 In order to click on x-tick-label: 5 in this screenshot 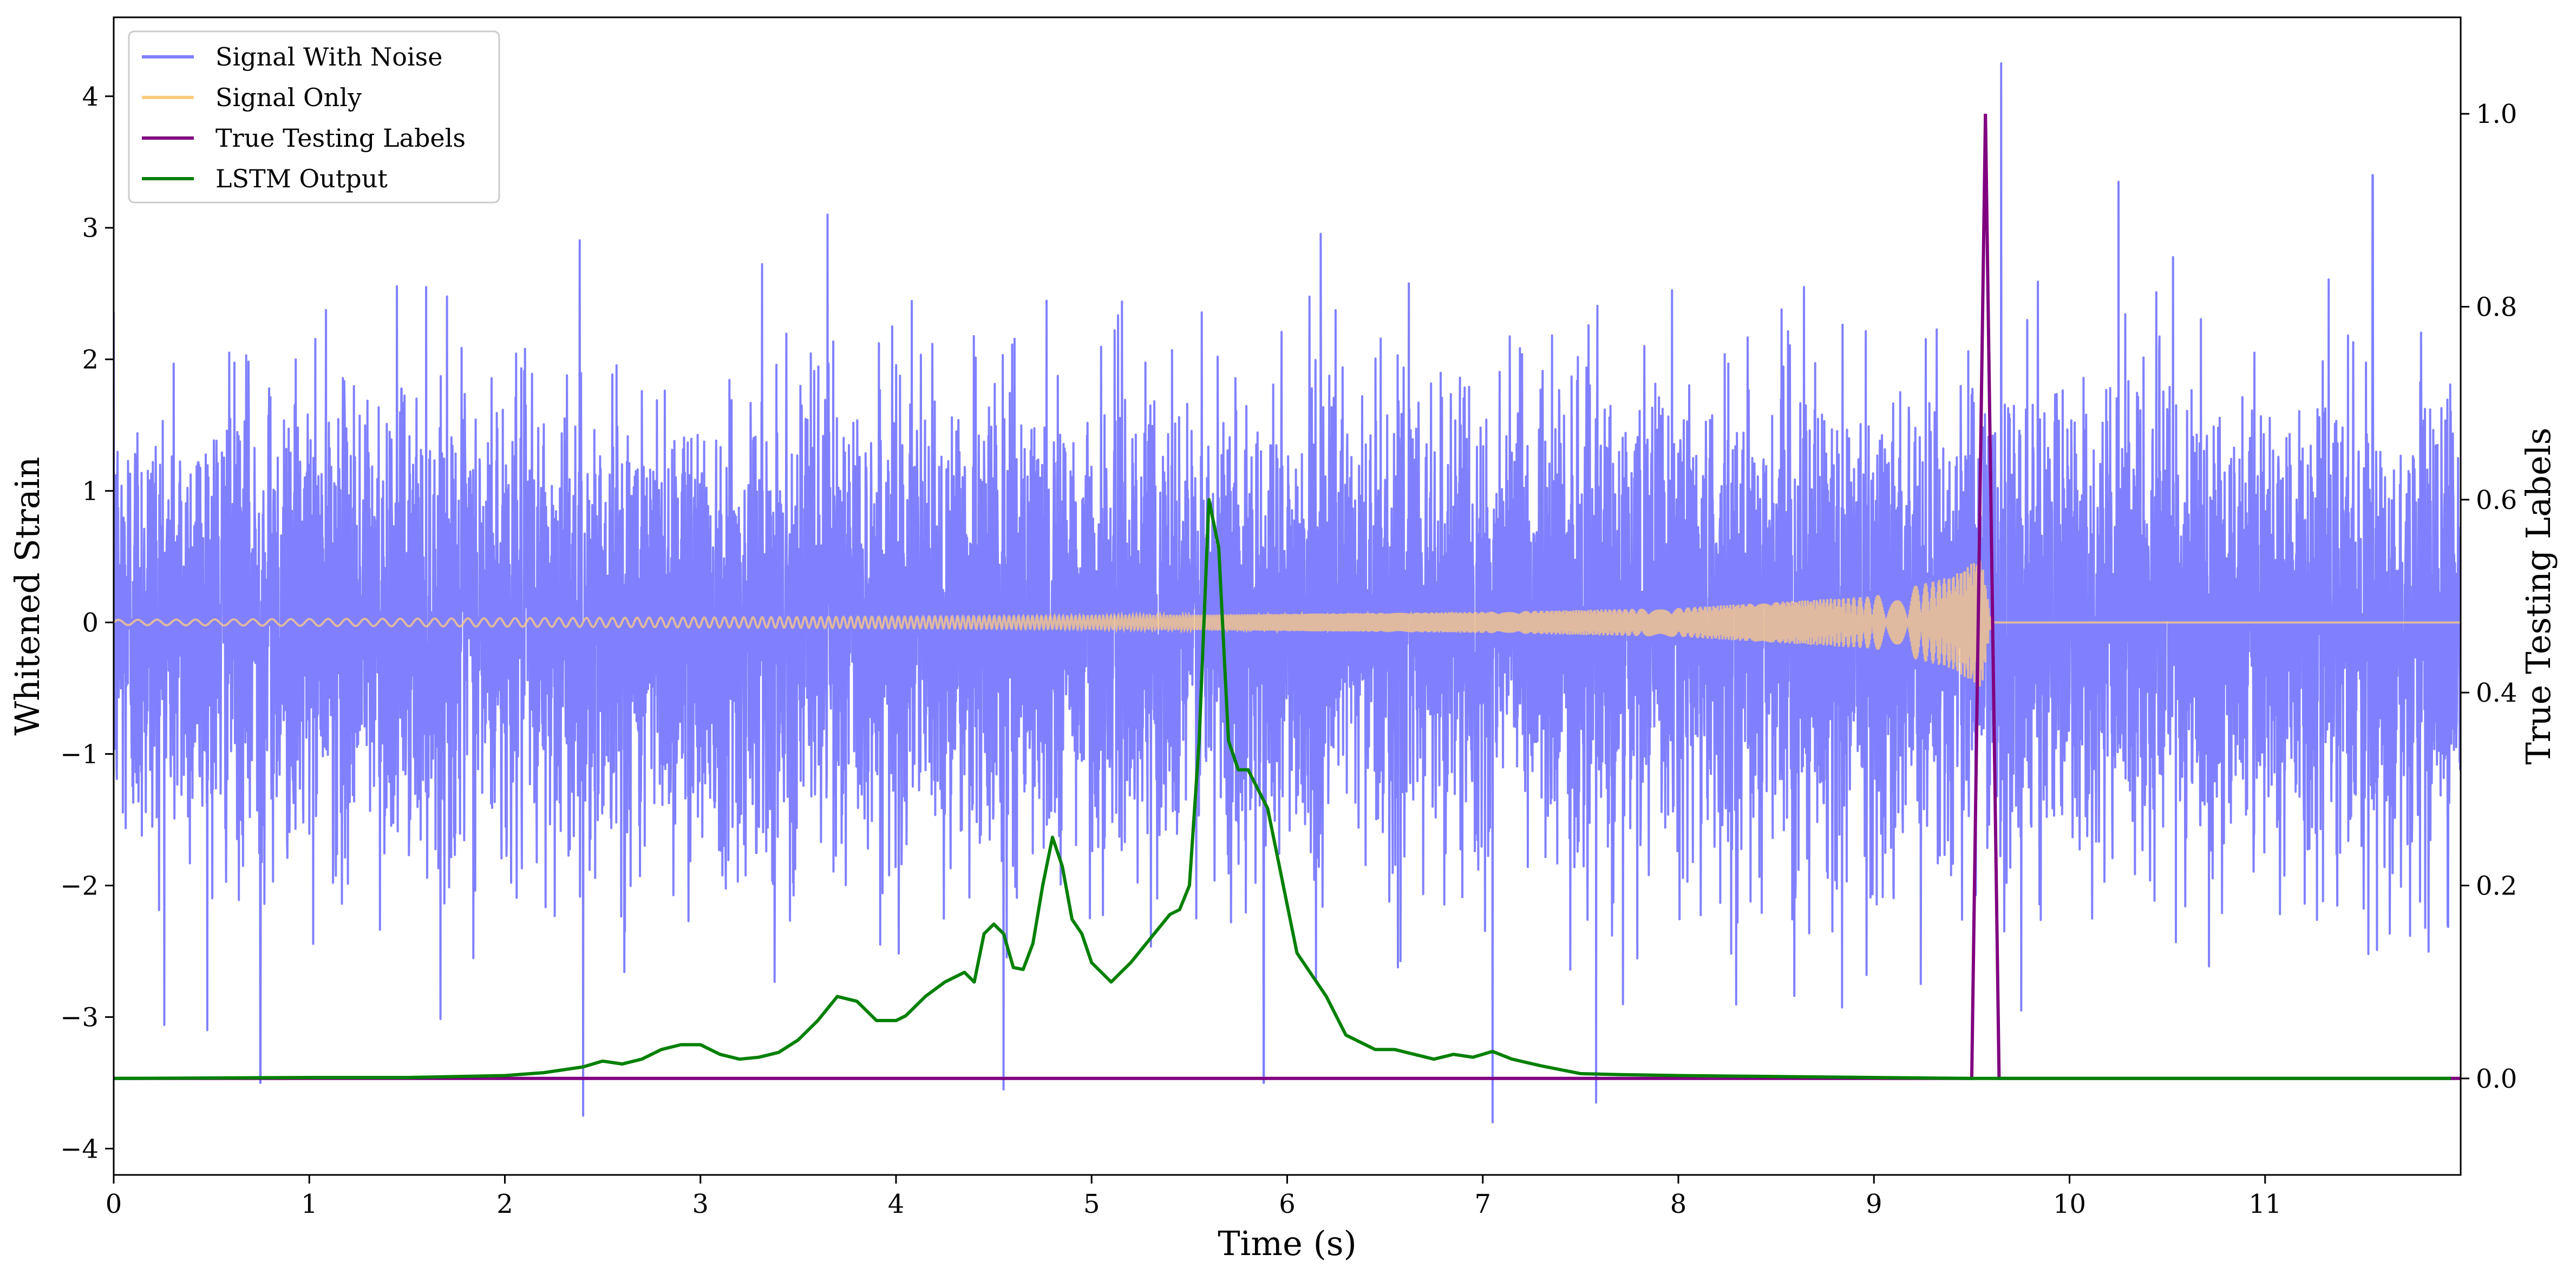, I will do `click(1091, 1204)`.